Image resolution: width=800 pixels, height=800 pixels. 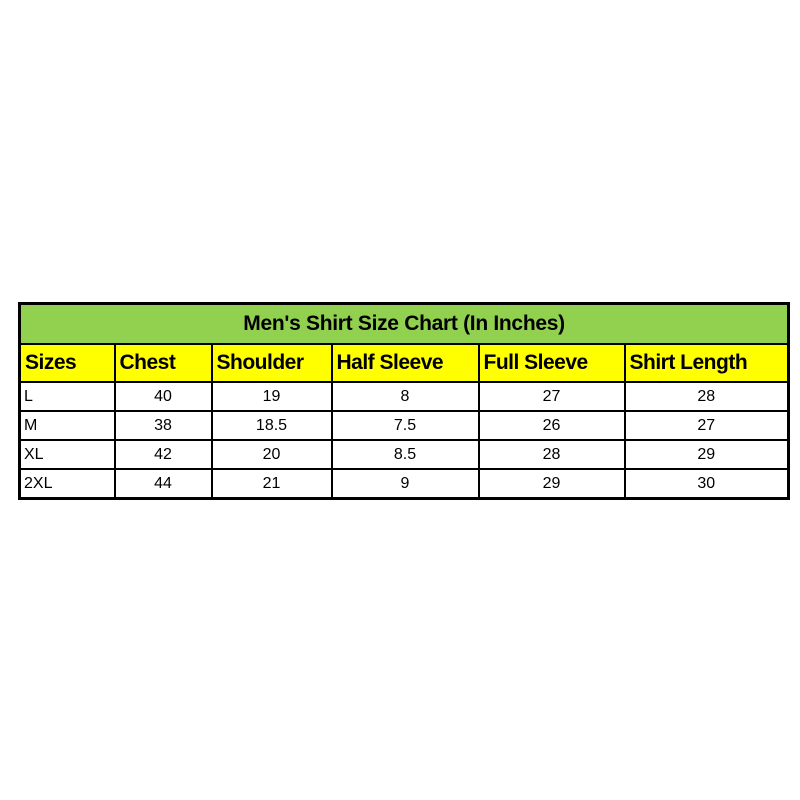 What do you see at coordinates (706, 363) in the screenshot?
I see `column-header-shirt-length: Shirt Length` at bounding box center [706, 363].